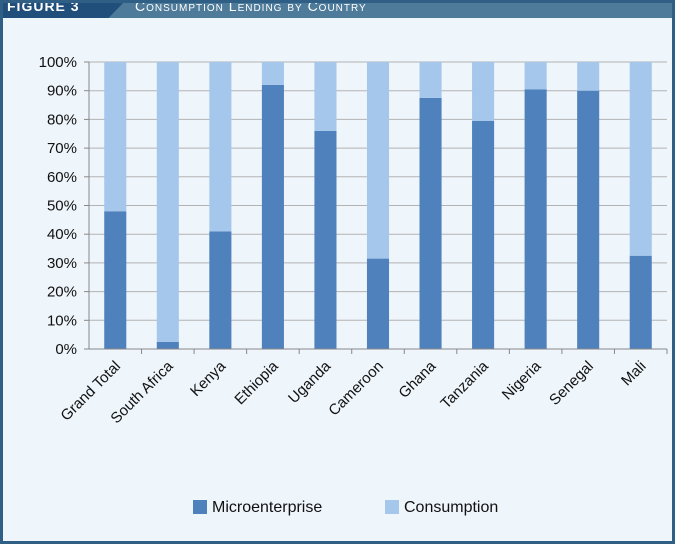 This screenshot has height=544, width=675. What do you see at coordinates (167, 202) in the screenshot?
I see `bar-consumption-south-africa` at bounding box center [167, 202].